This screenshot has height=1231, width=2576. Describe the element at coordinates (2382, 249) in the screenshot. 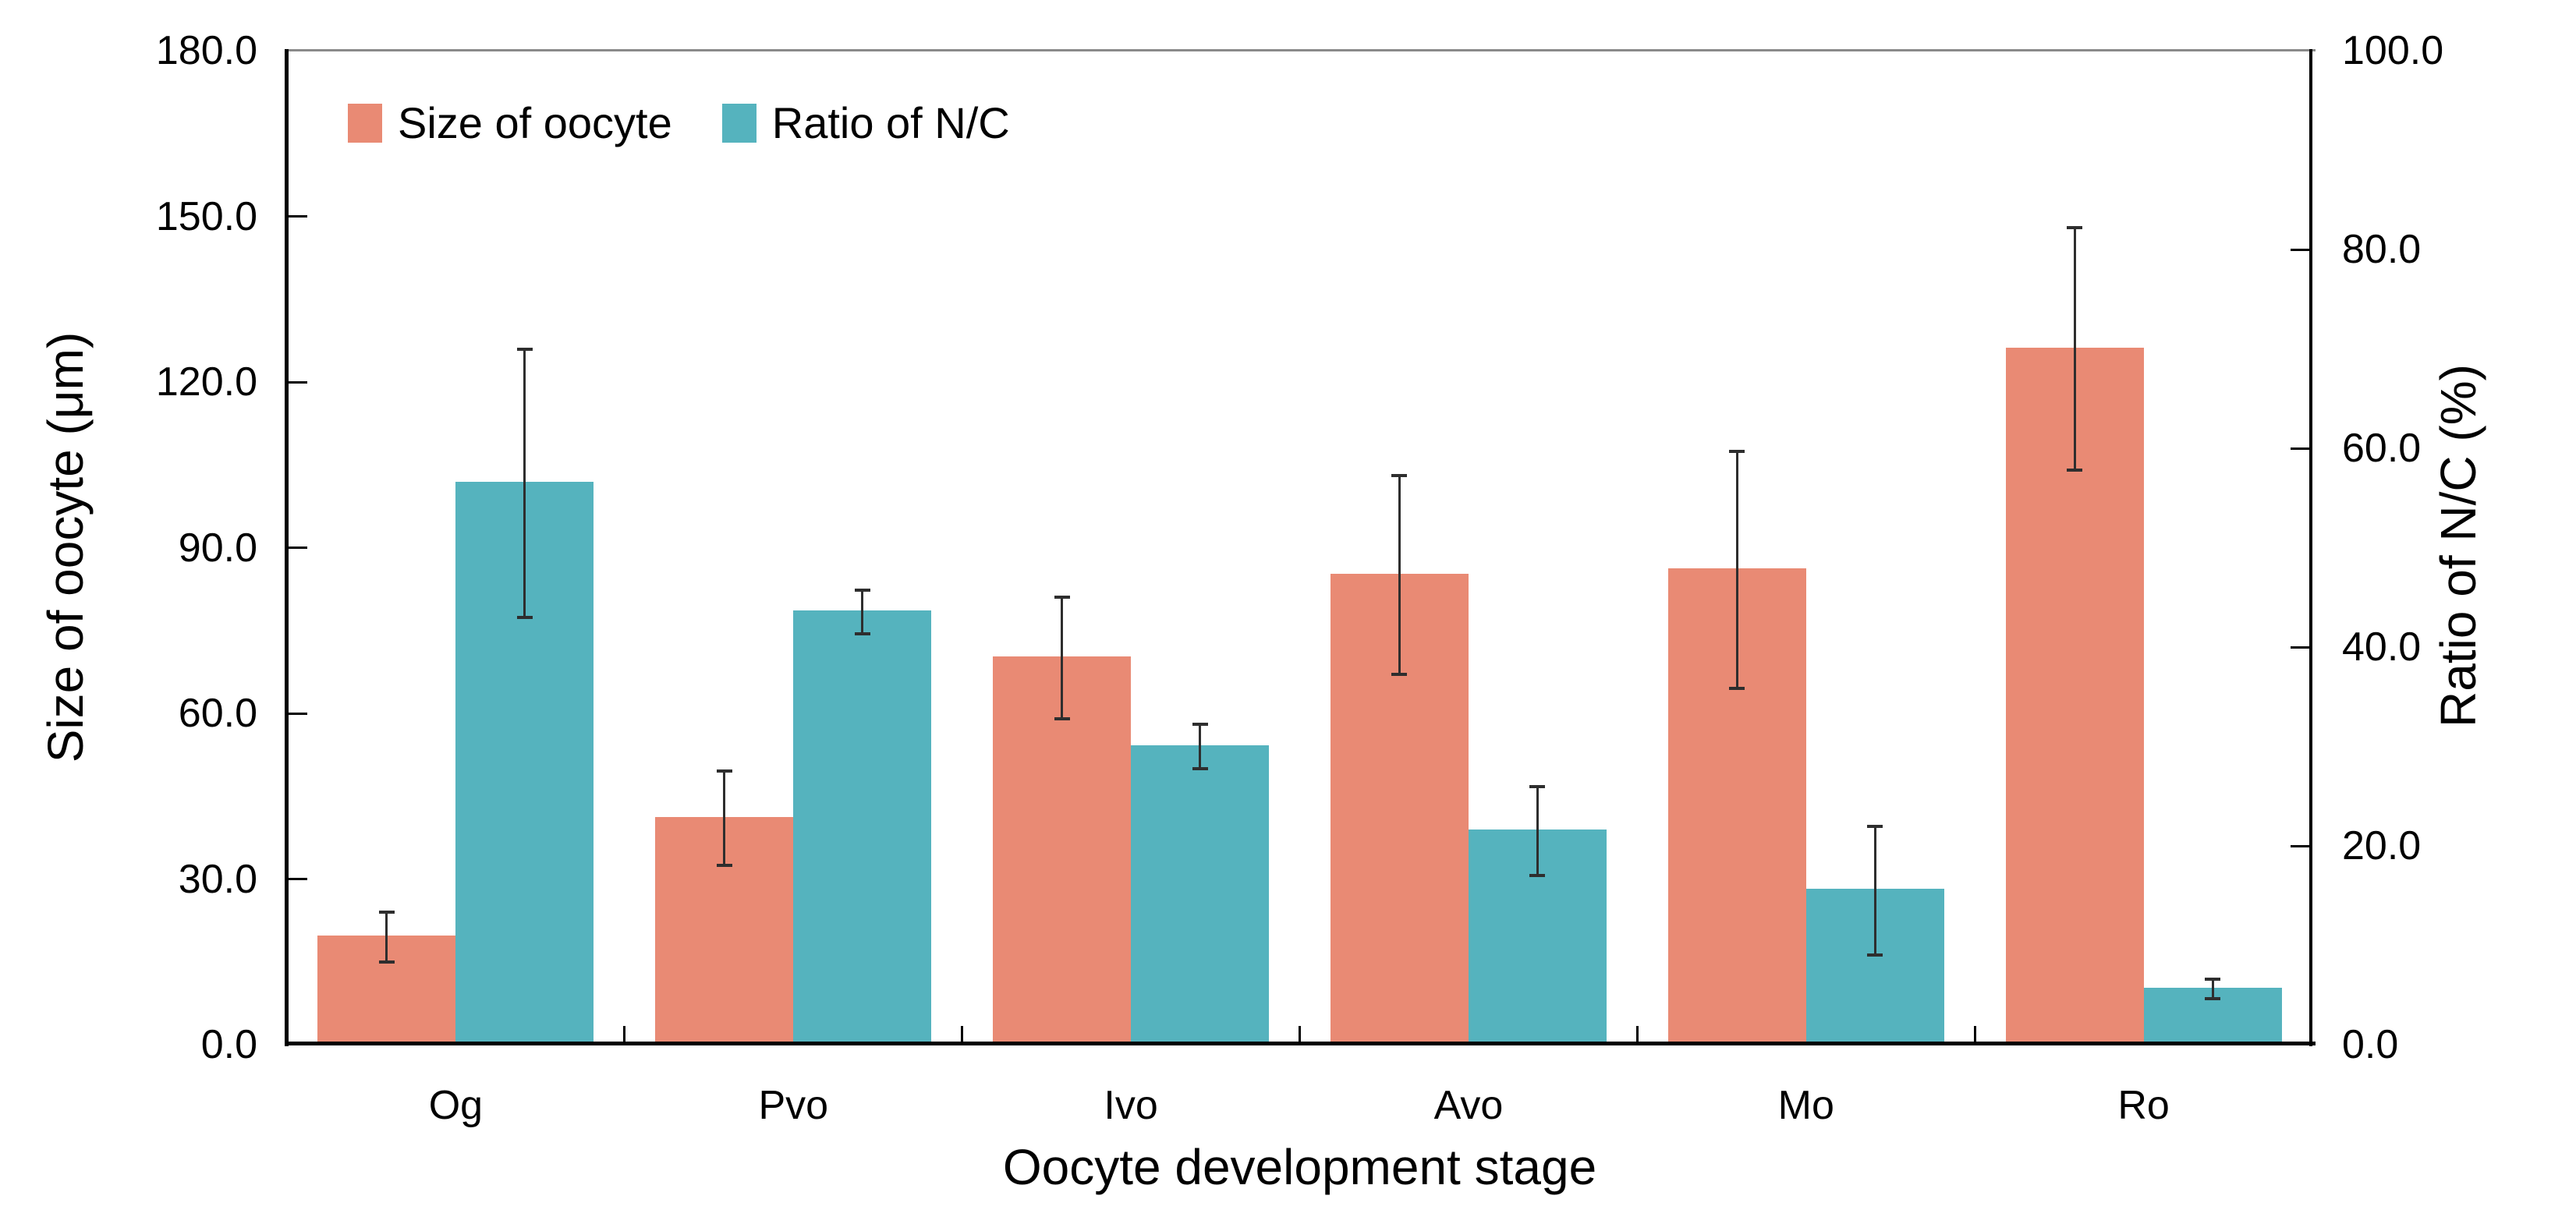

I see `y-tick-label-right: 80.0` at that location.